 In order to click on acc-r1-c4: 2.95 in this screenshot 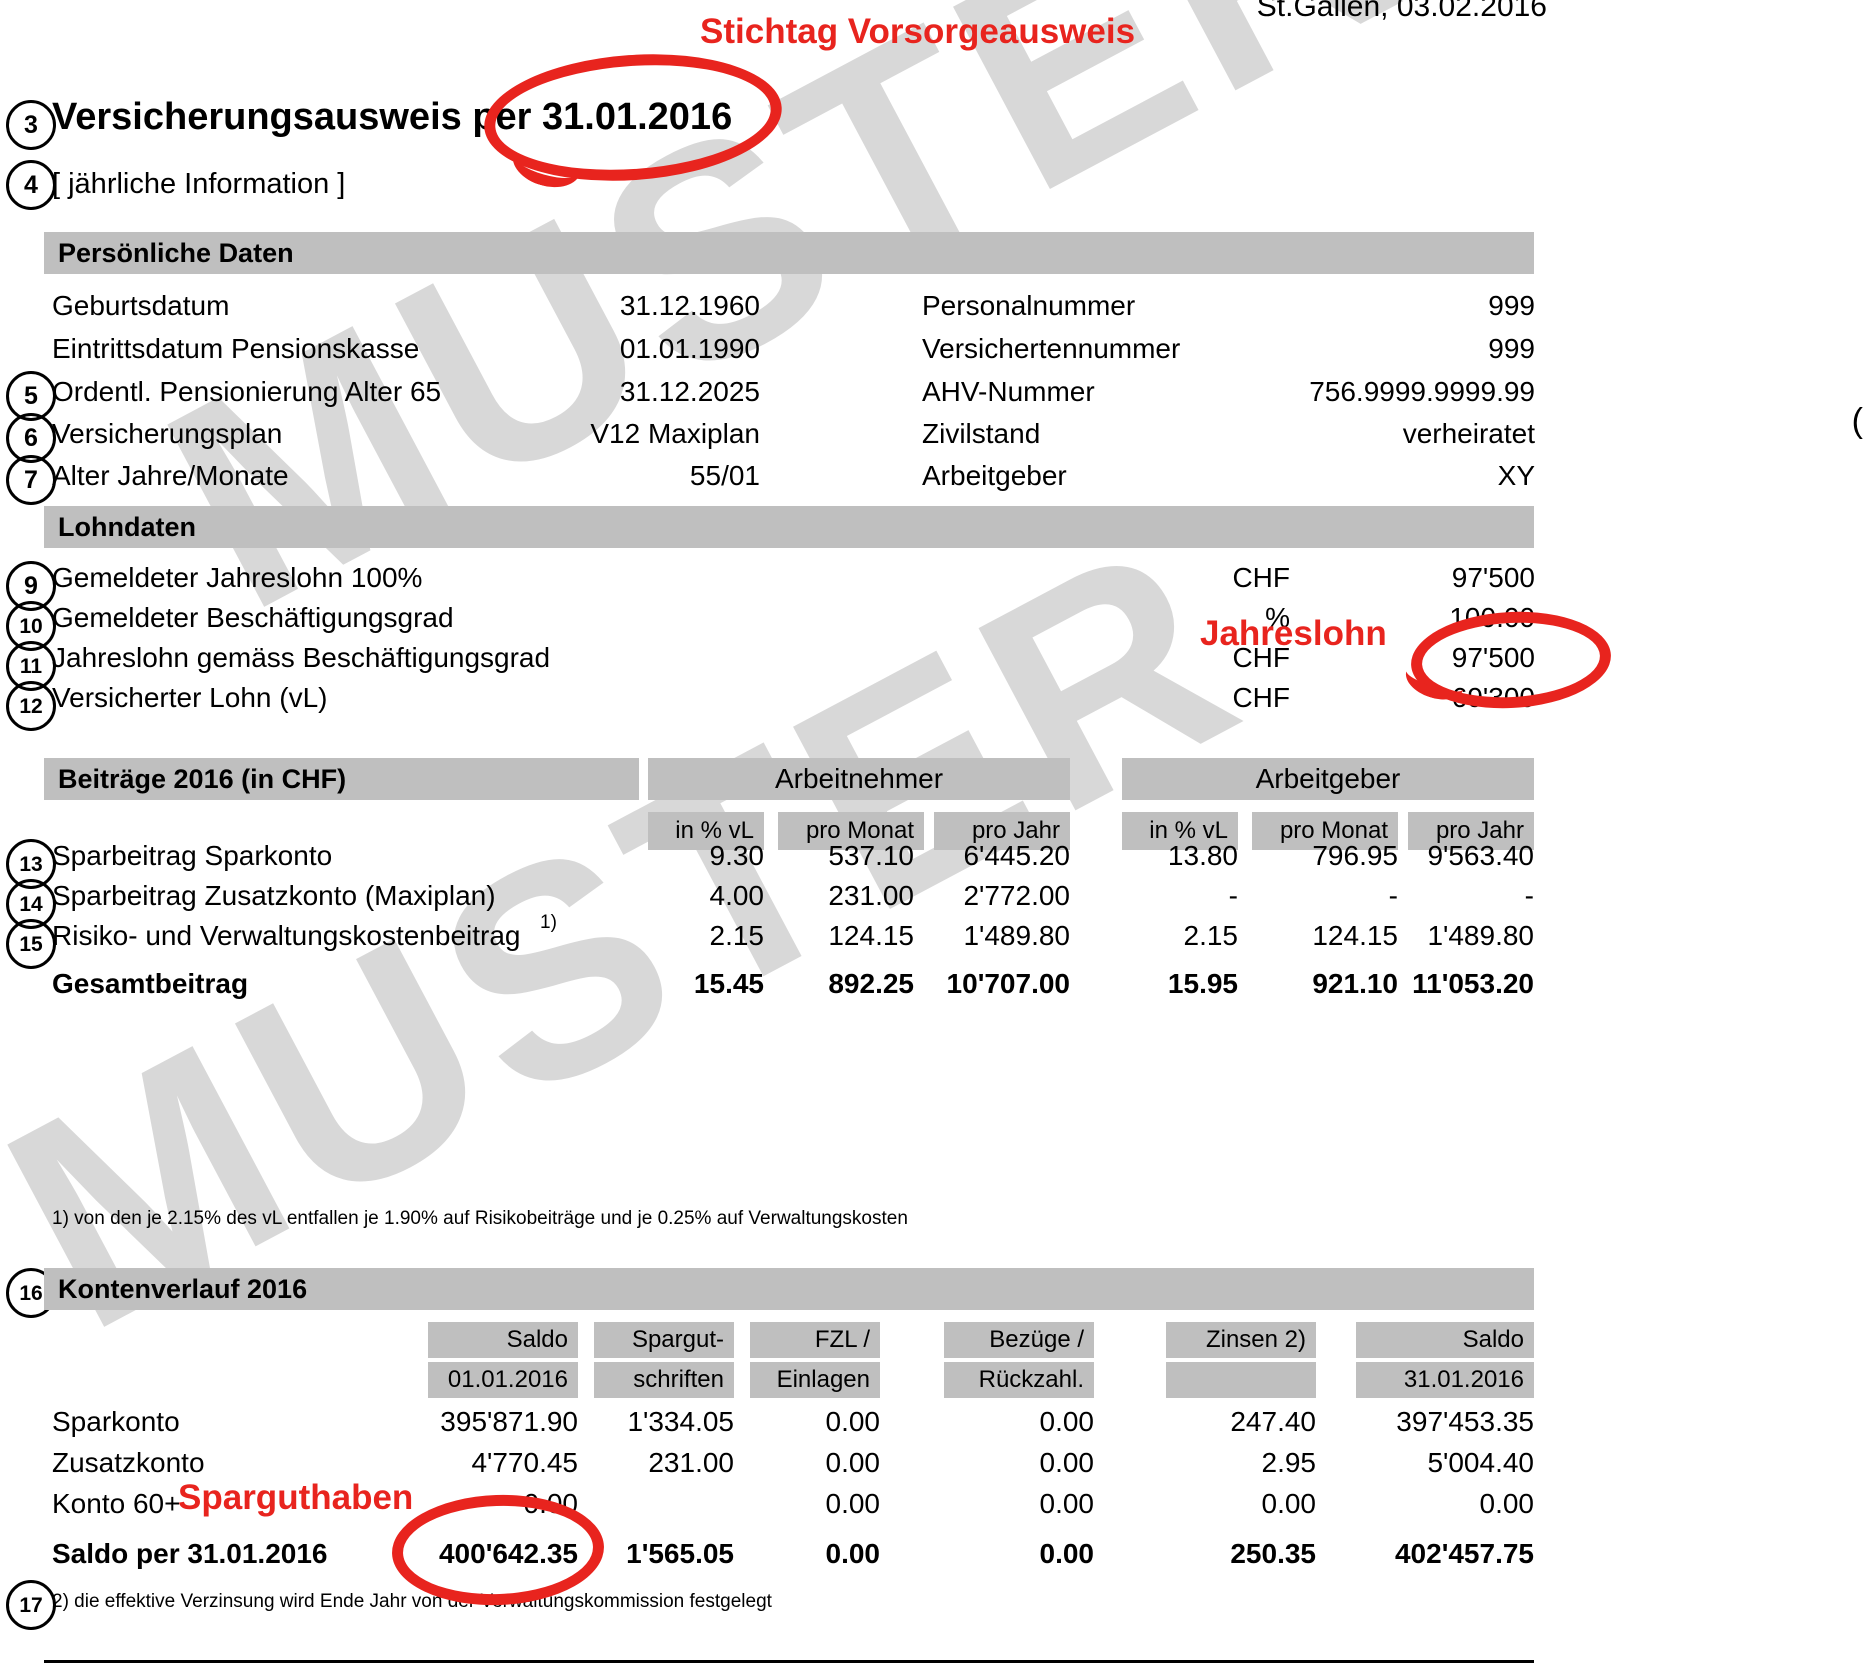, I will do `click(1289, 1462)`.